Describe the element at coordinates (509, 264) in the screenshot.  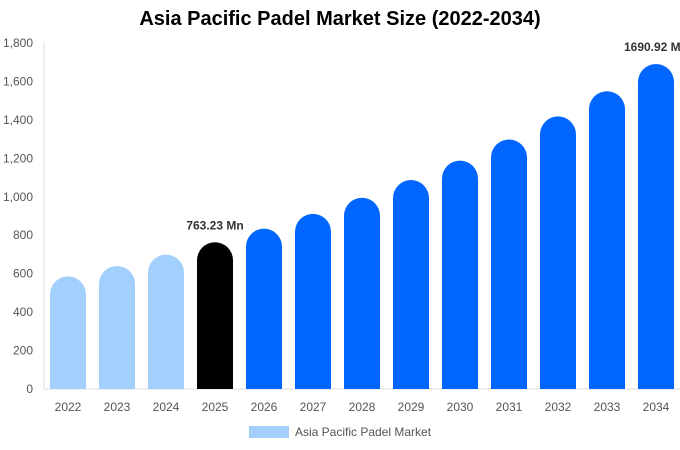
I see `bar-2031` at that location.